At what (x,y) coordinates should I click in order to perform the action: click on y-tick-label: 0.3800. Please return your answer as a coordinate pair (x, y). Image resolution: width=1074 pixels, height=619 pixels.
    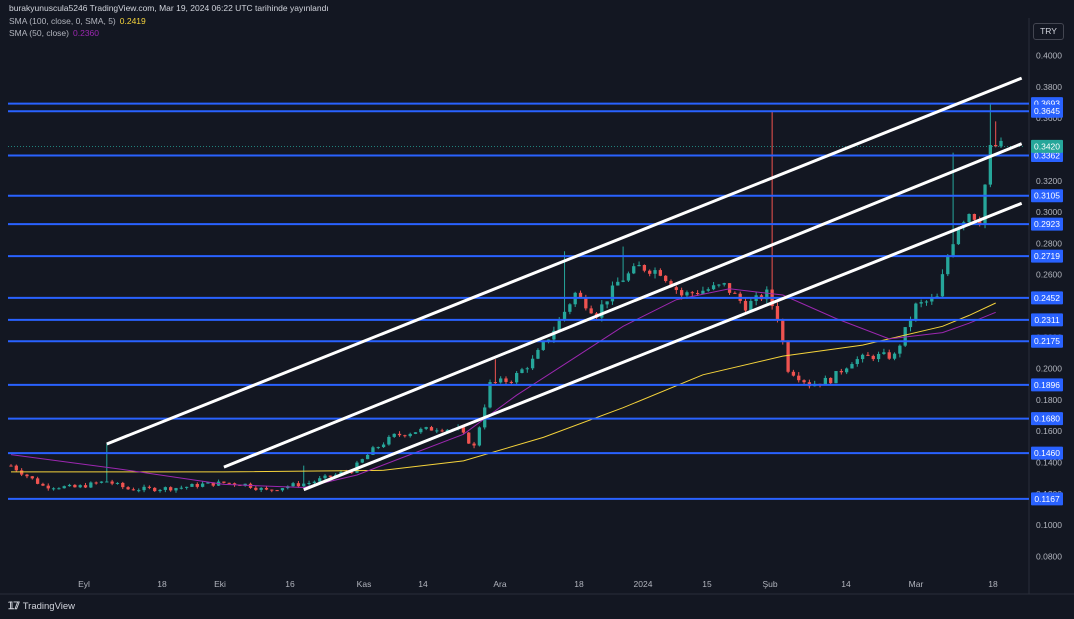
    Looking at the image, I should click on (1049, 87).